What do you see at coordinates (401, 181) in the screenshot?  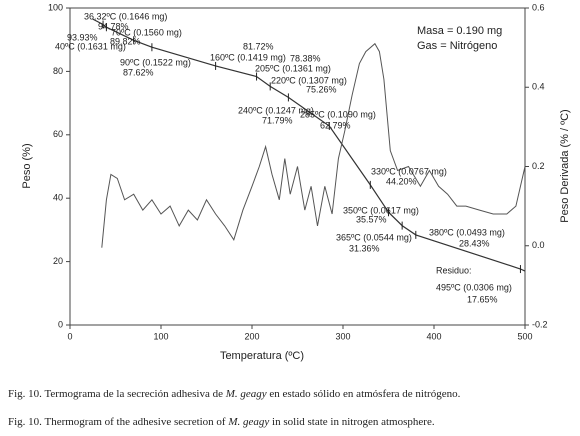 I see `annotation-percent: 44.20%` at bounding box center [401, 181].